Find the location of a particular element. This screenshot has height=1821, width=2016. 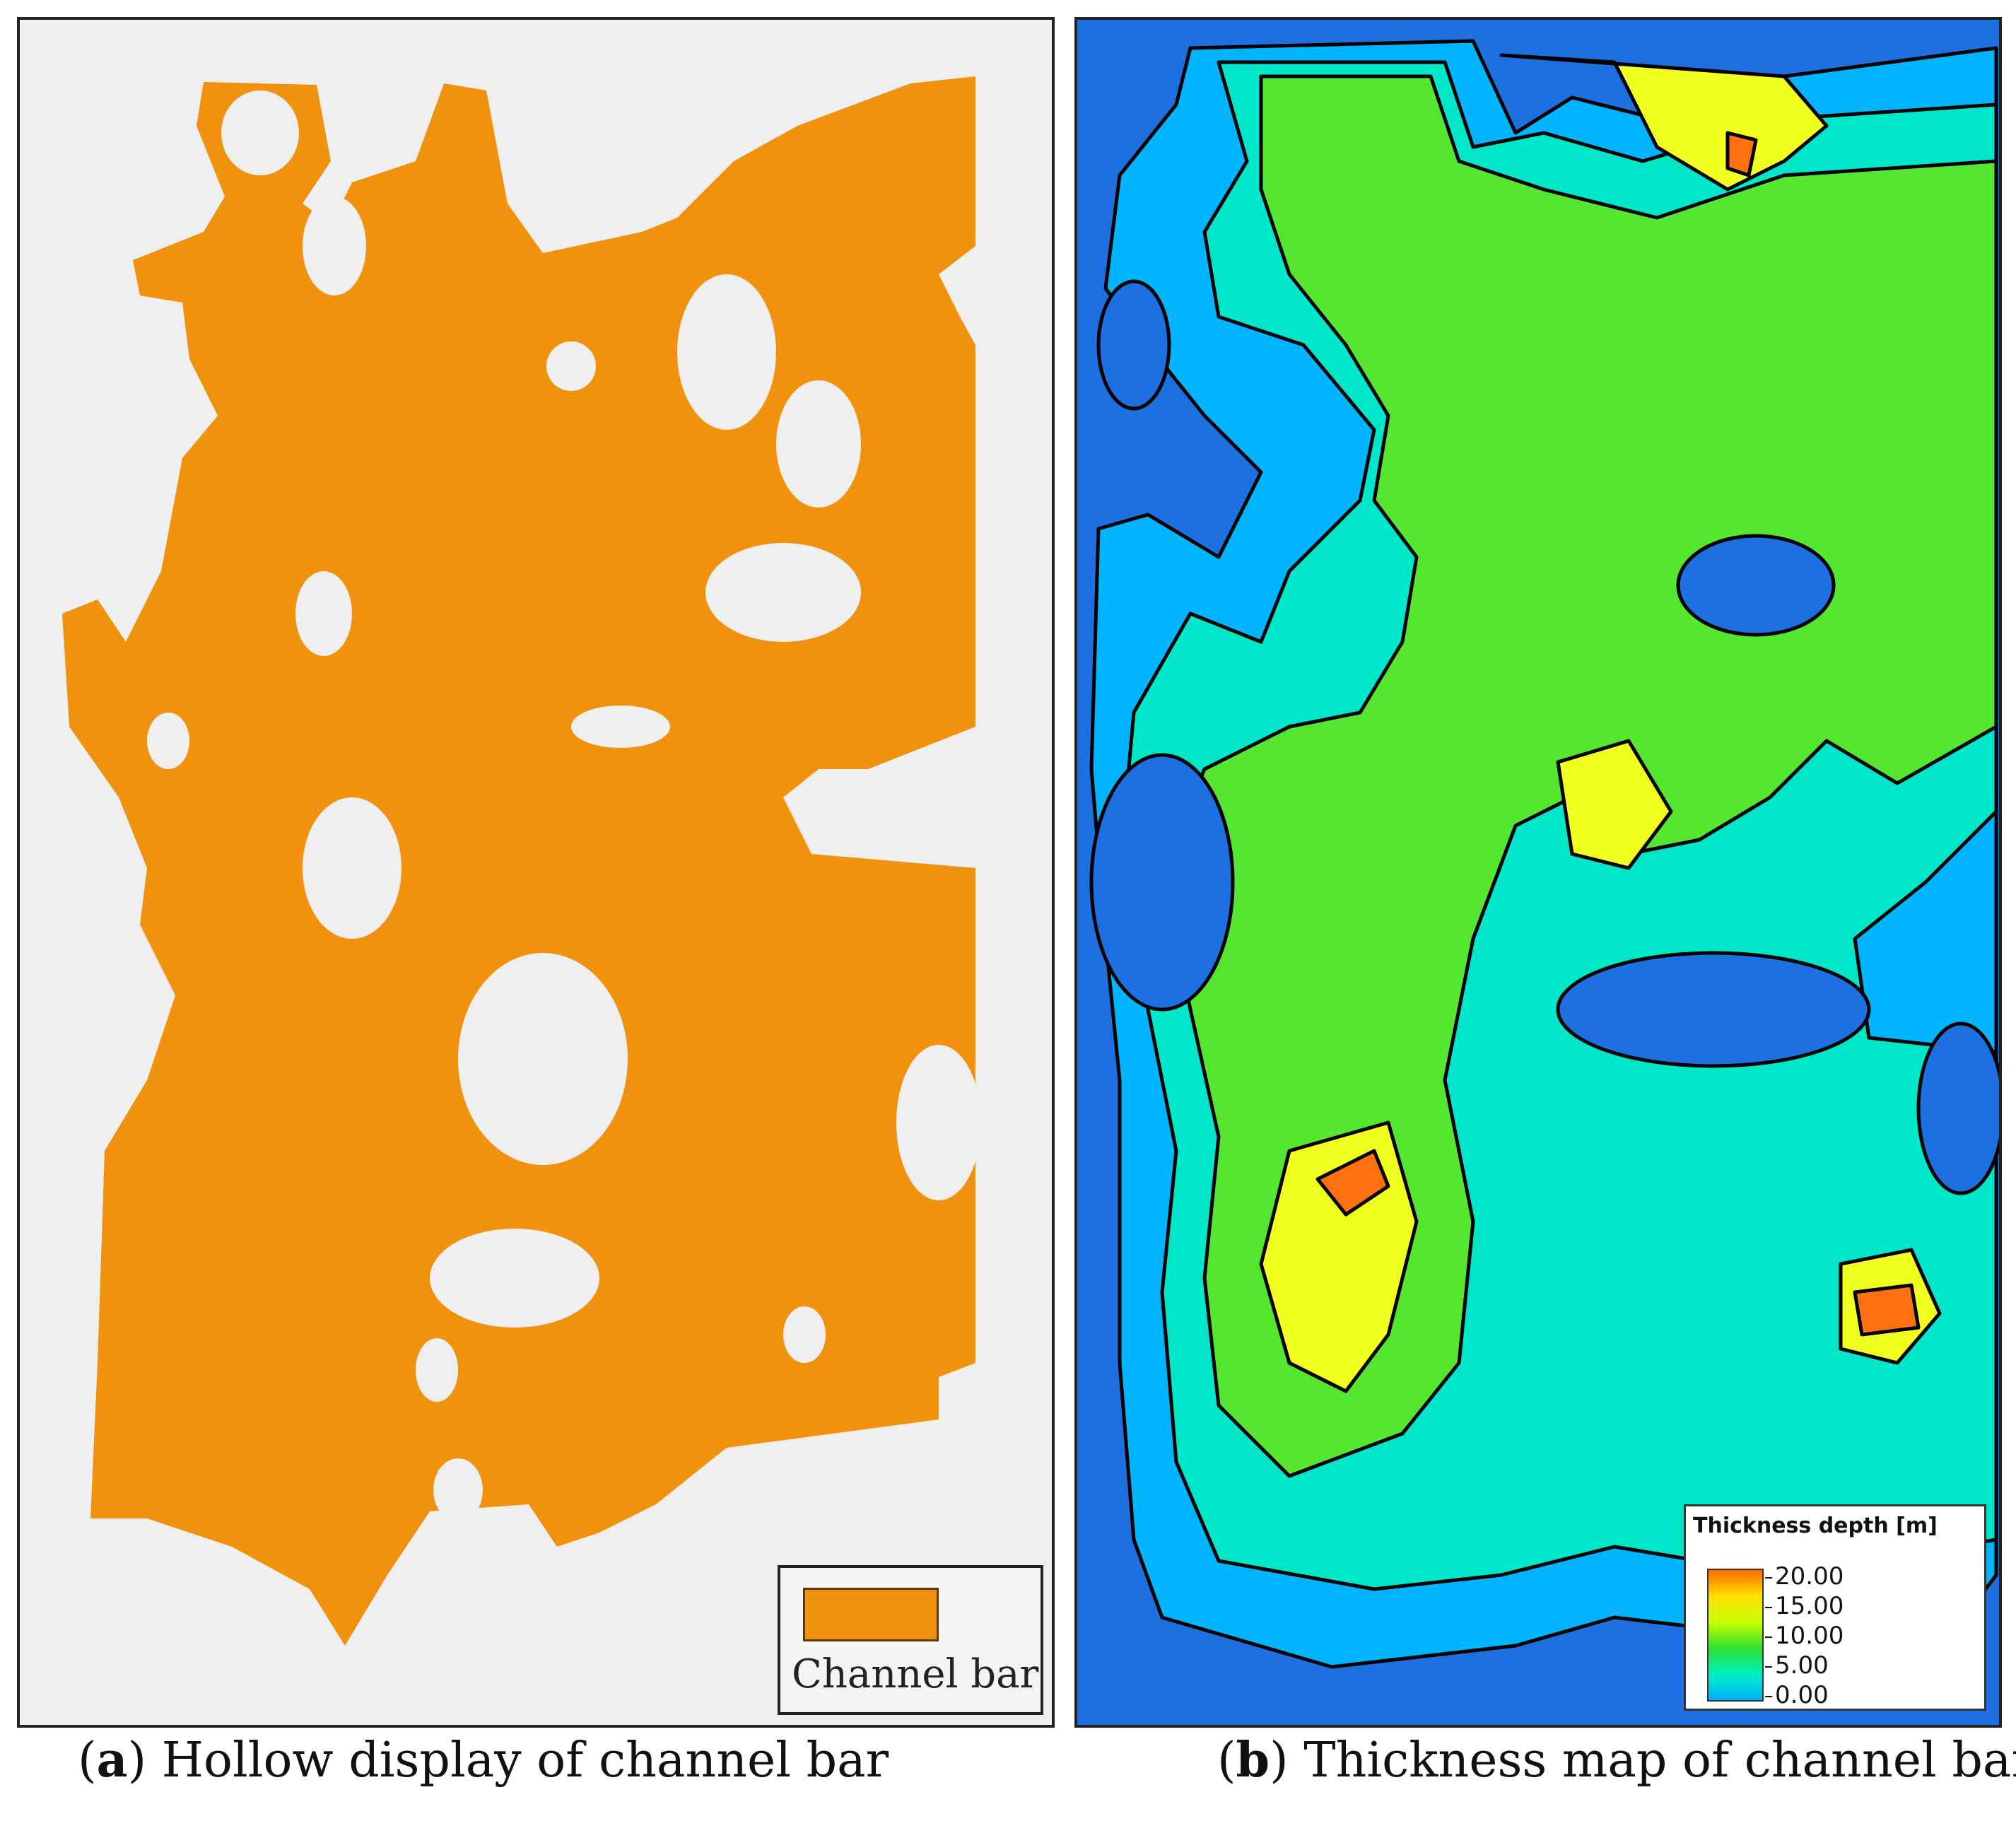

legend-swatch is located at coordinates (871, 1614).